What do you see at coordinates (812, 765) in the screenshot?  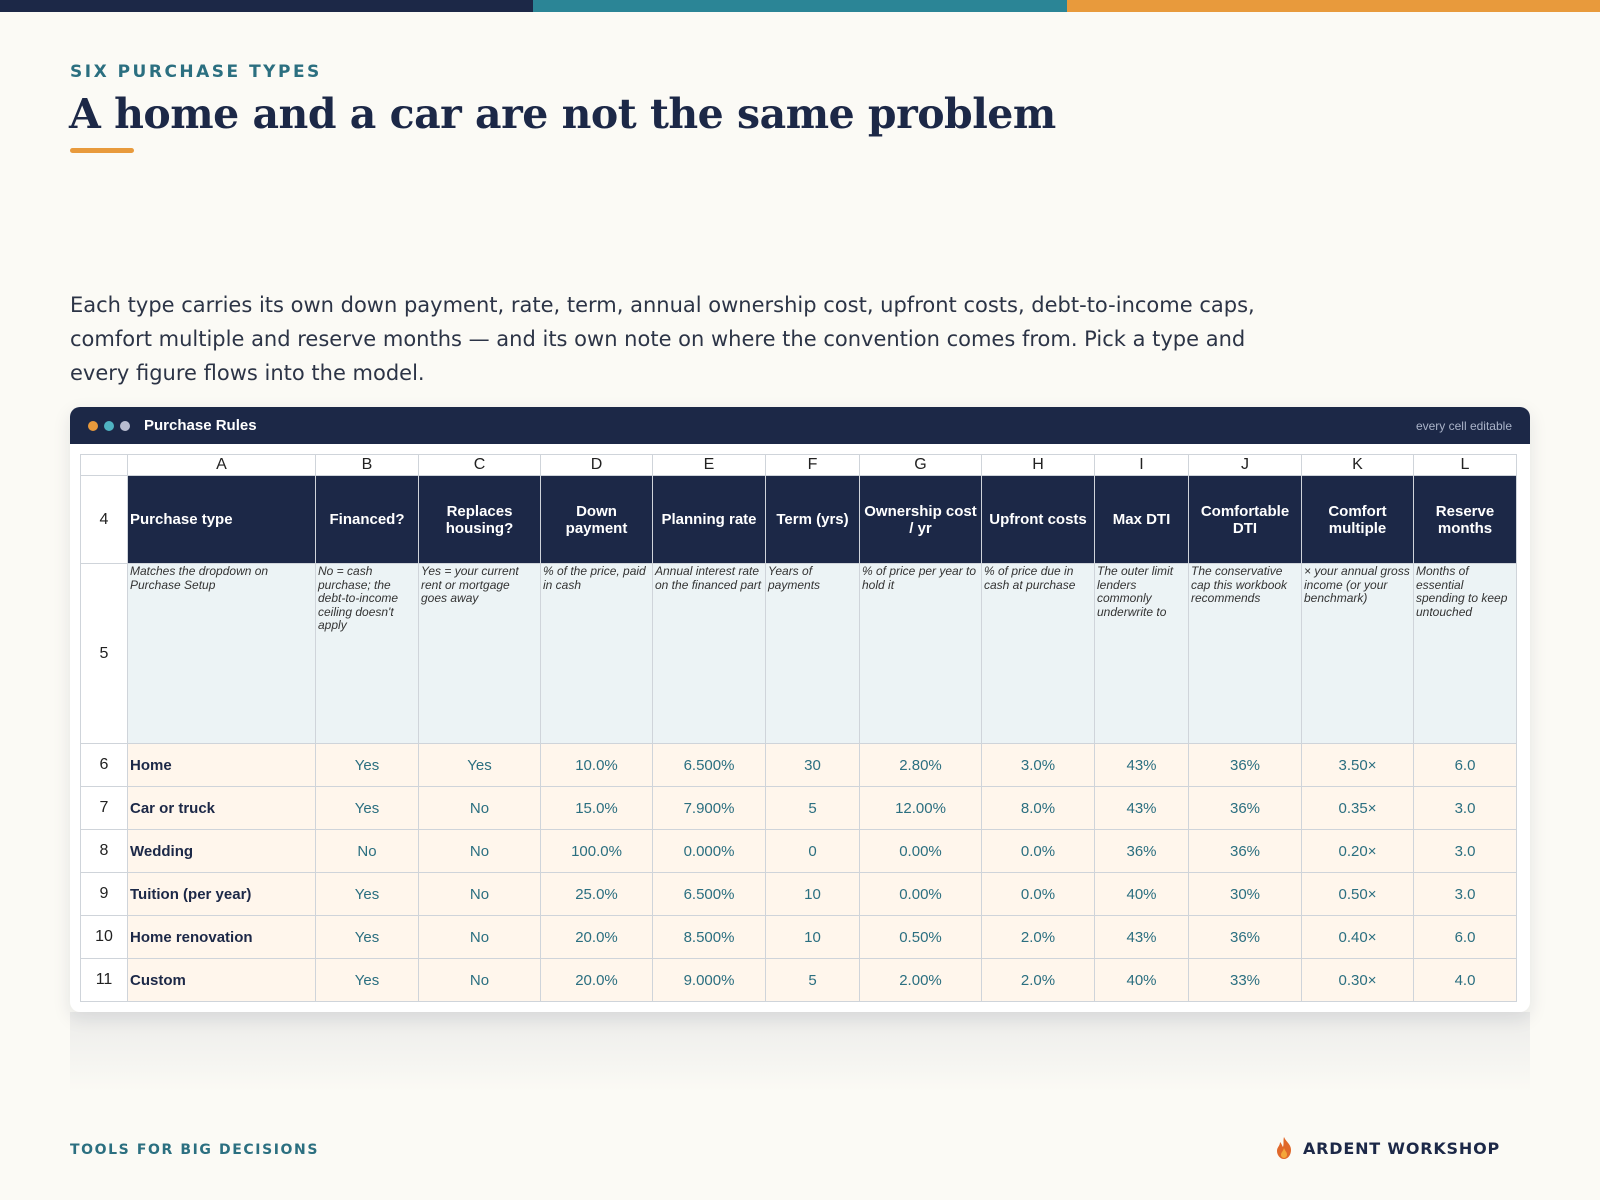 I see `value-cell: 30` at bounding box center [812, 765].